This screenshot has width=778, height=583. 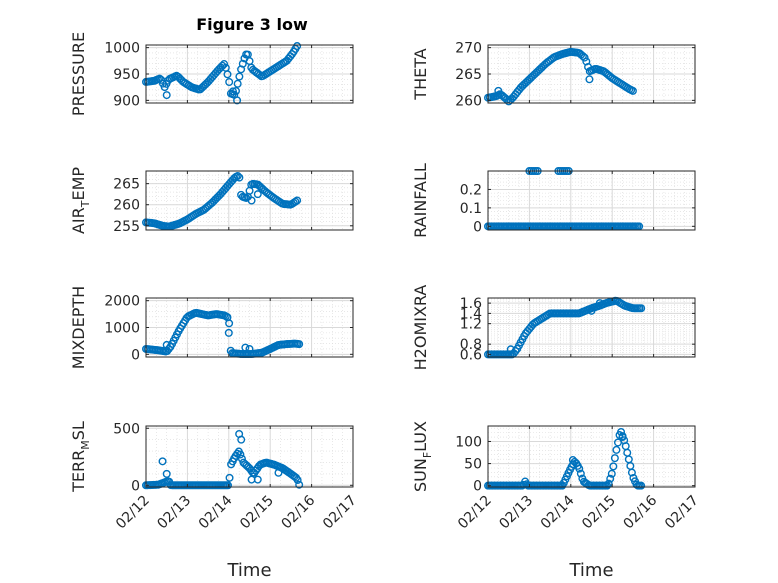 I want to click on y-tick-label: 0.8, so click(x=471, y=345).